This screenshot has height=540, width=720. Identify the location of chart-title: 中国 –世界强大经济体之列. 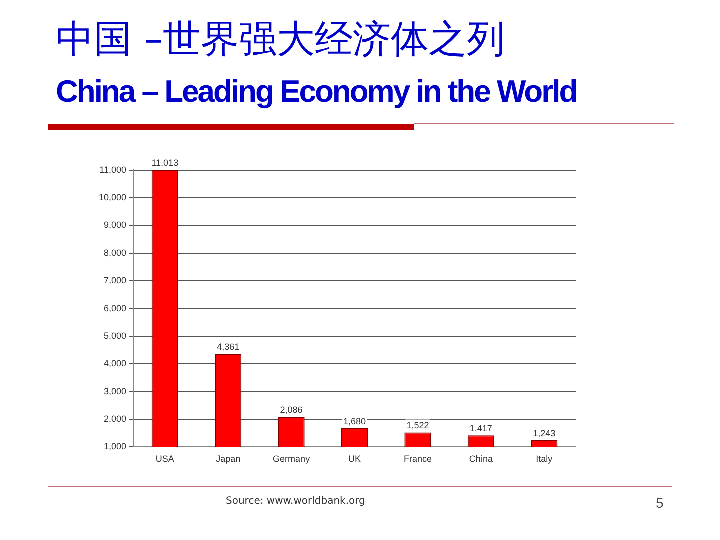
(281, 39).